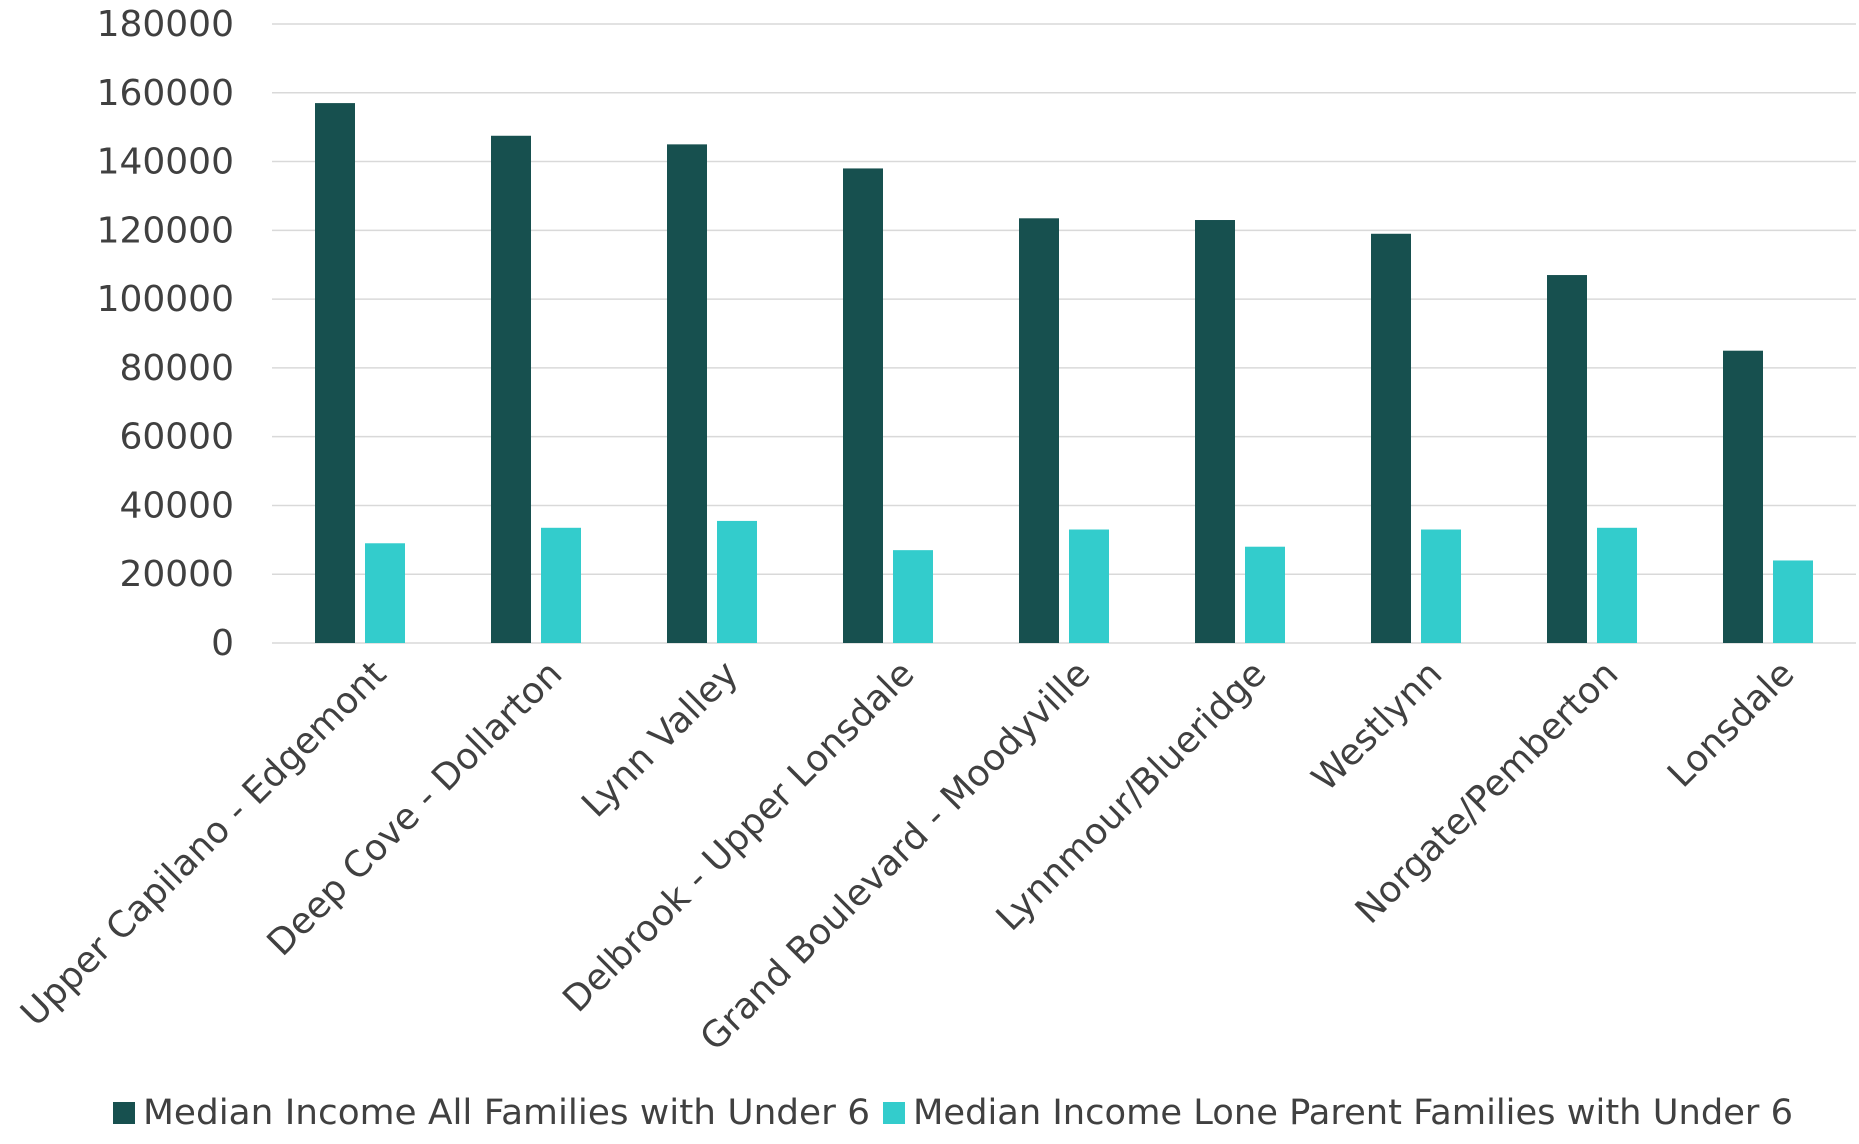  I want to click on x-category-label: Lonsdale, so click(1731, 724).